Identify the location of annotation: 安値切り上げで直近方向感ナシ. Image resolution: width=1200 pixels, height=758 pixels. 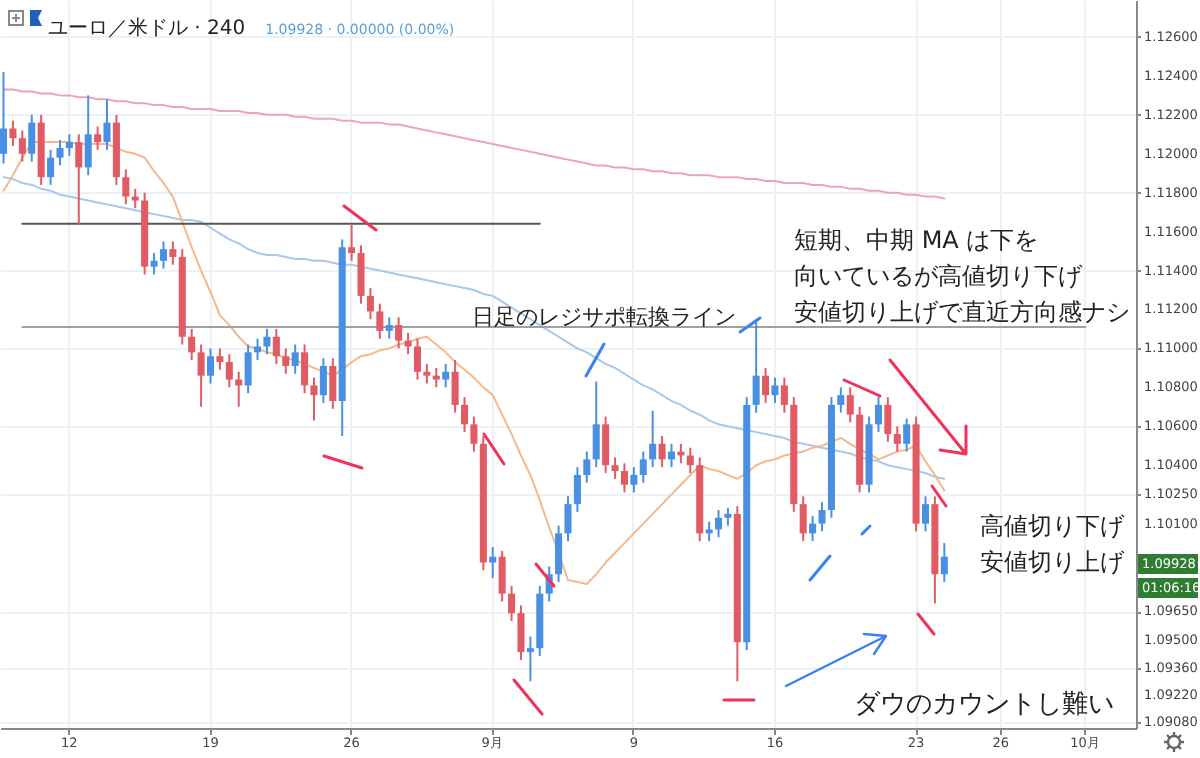
(962, 312).